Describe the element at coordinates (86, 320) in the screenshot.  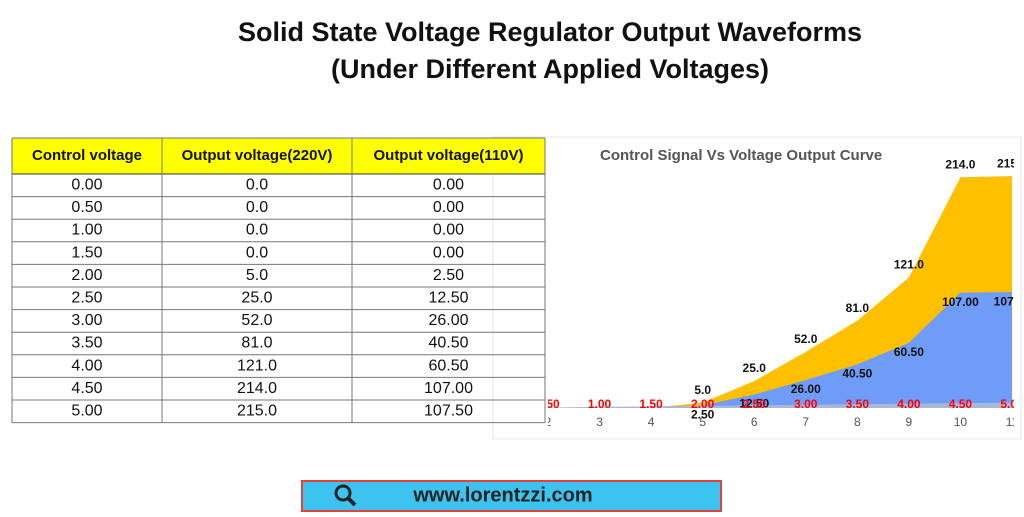
I see `table-cell: 3.00` at that location.